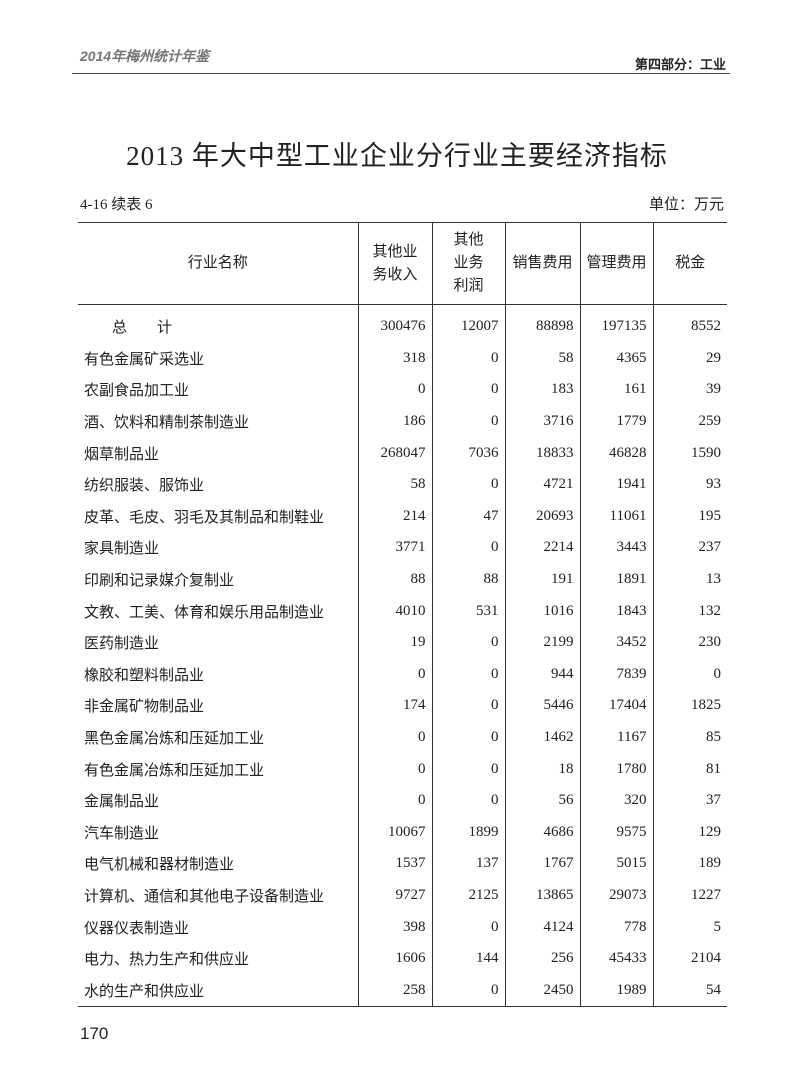 The image size is (794, 1077). What do you see at coordinates (542, 358) in the screenshot?
I see `cell-value: 58` at bounding box center [542, 358].